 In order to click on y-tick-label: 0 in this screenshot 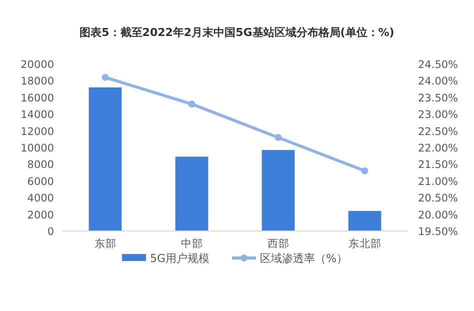, I will do `click(50, 232)`.